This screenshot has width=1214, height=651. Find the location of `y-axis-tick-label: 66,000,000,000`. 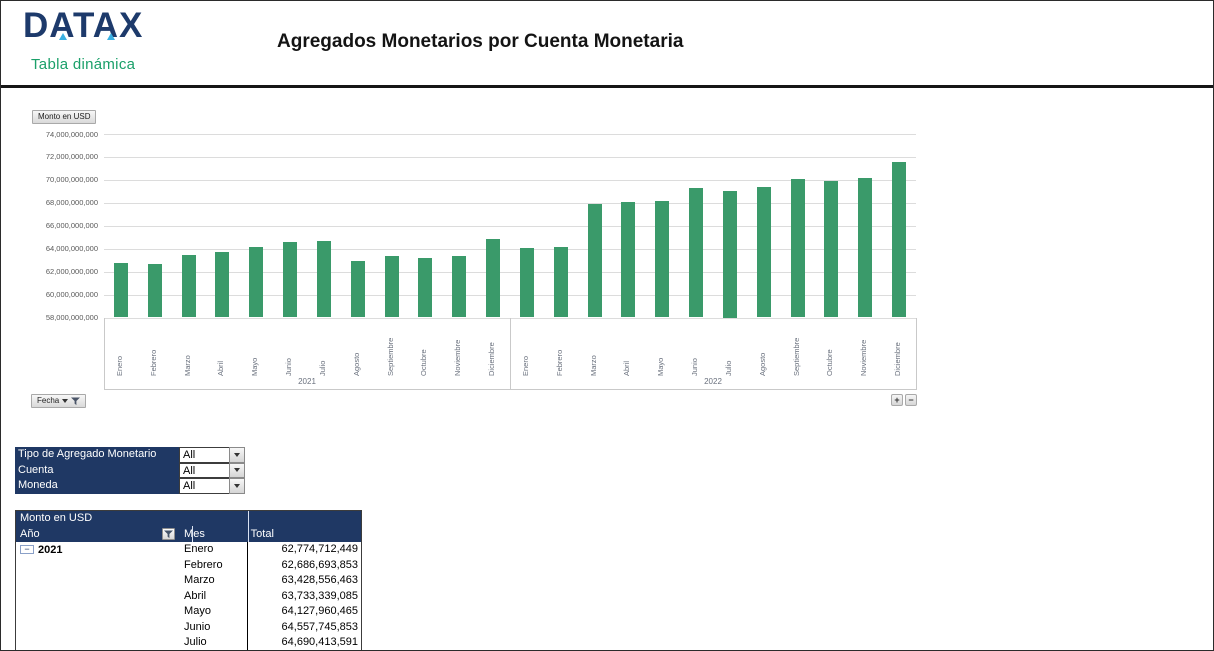

y-axis-tick-label: 66,000,000,000 is located at coordinates (71, 226).